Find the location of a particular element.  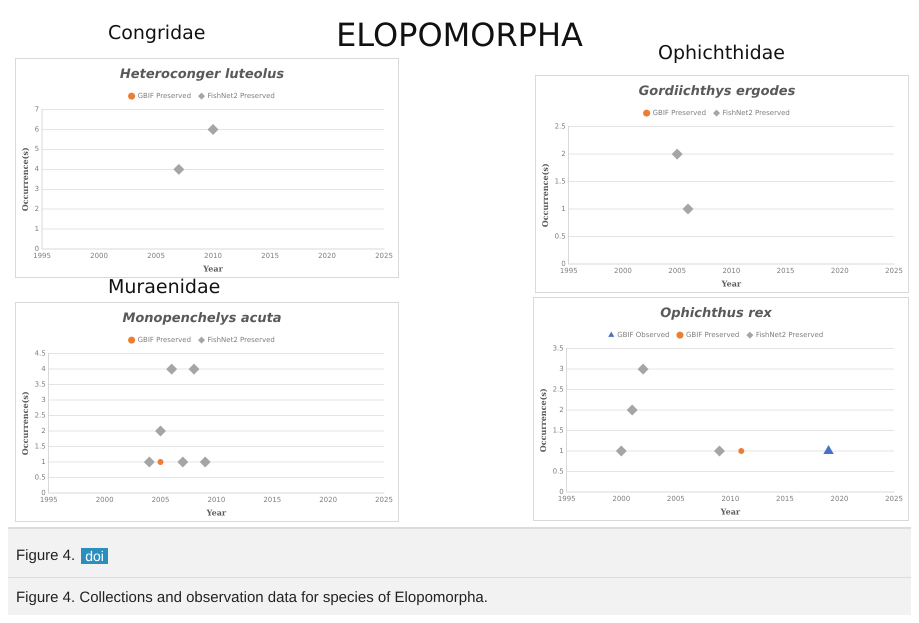

chart-subtitle: Muraenidae is located at coordinates (164, 287).